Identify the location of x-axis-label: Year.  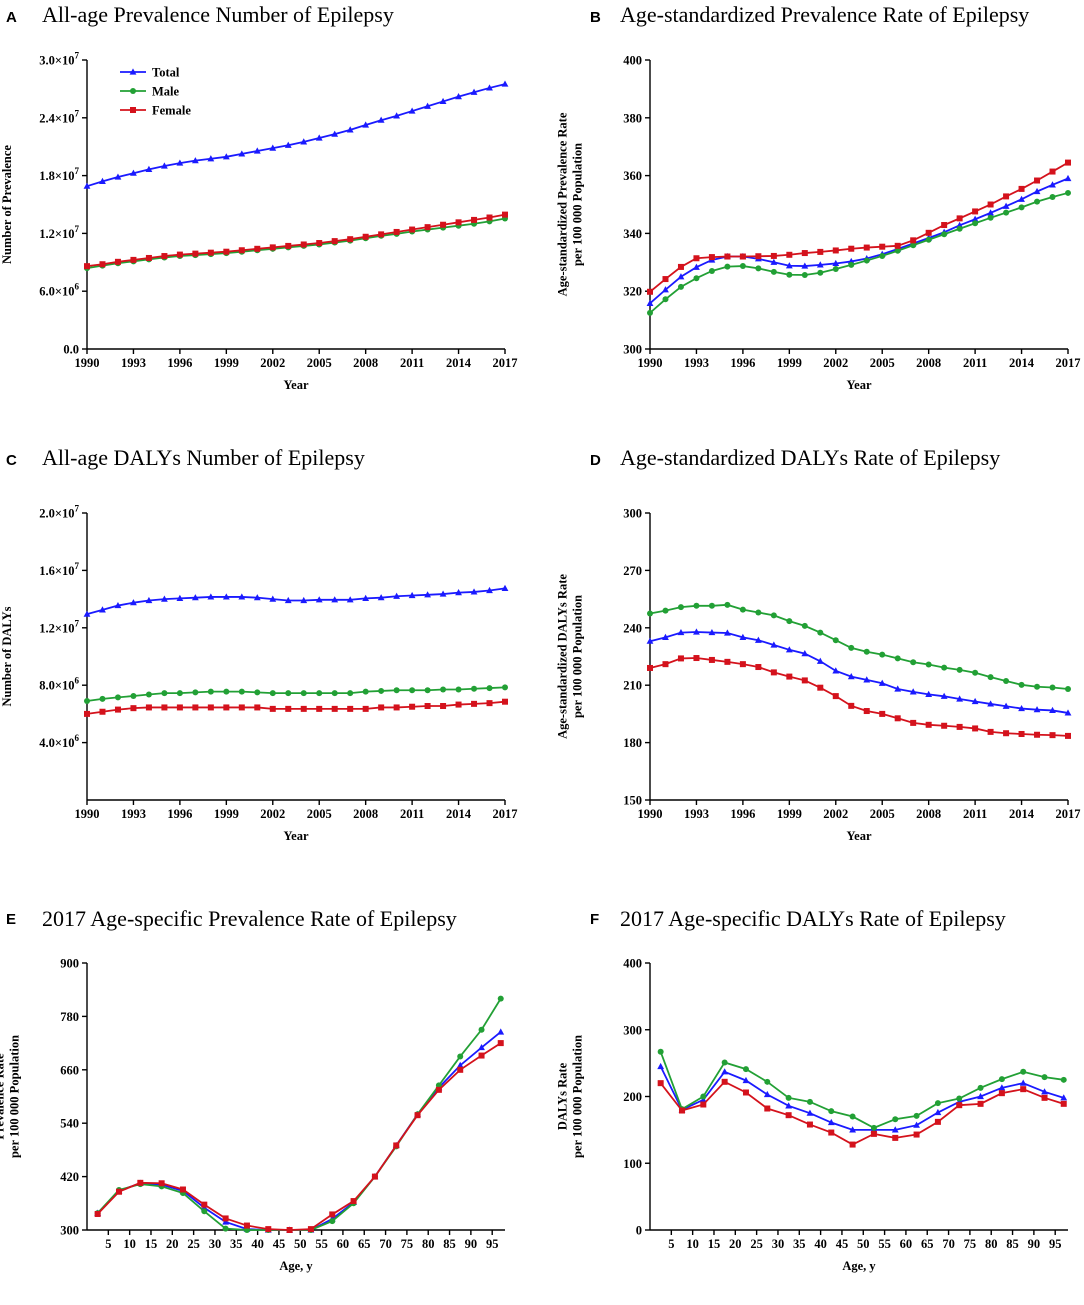
(859, 836).